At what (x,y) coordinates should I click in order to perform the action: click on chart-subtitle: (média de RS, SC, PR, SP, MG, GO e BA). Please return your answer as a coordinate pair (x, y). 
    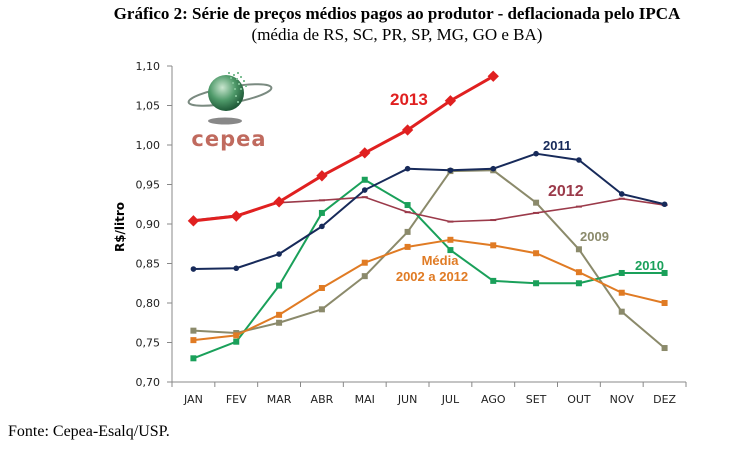
    Looking at the image, I should click on (397, 34).